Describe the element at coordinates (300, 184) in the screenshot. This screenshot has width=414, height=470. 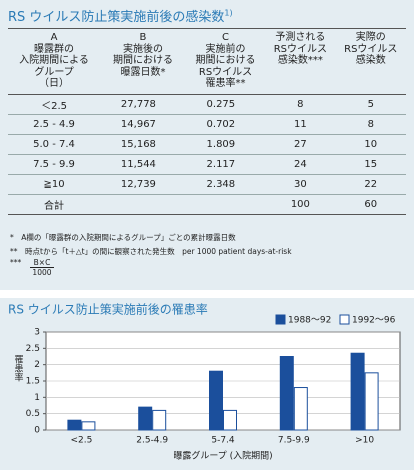
I see `cell: 30` at that location.